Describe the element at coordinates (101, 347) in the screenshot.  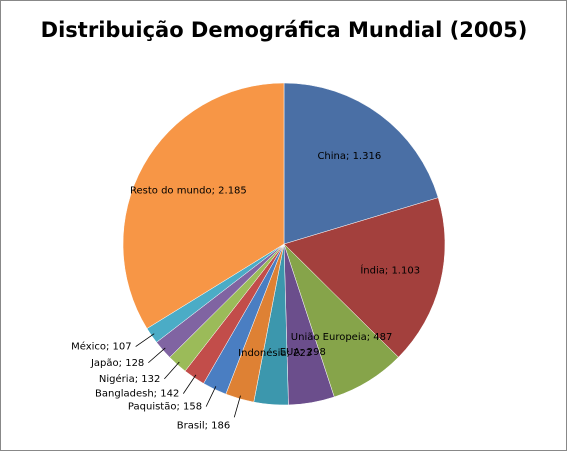
I see `data-label: México; 107` at that location.